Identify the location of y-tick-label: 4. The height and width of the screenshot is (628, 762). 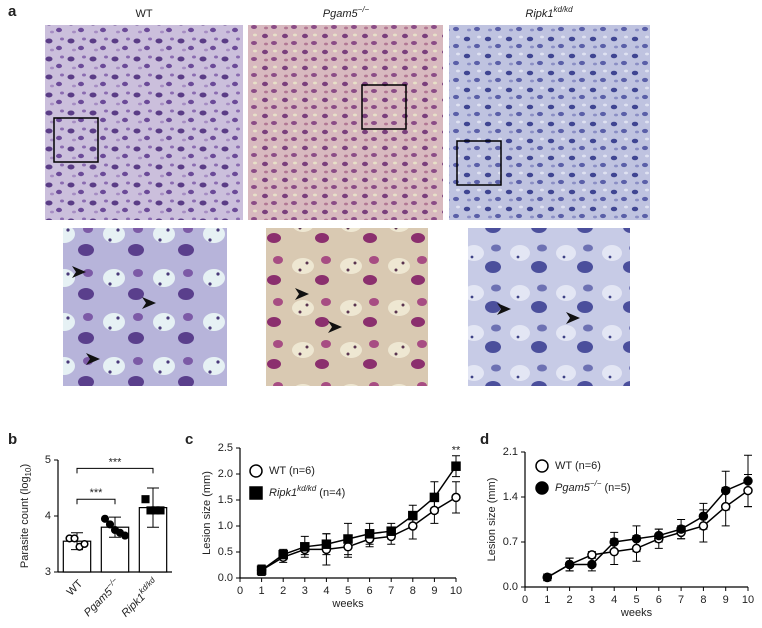
(48, 516).